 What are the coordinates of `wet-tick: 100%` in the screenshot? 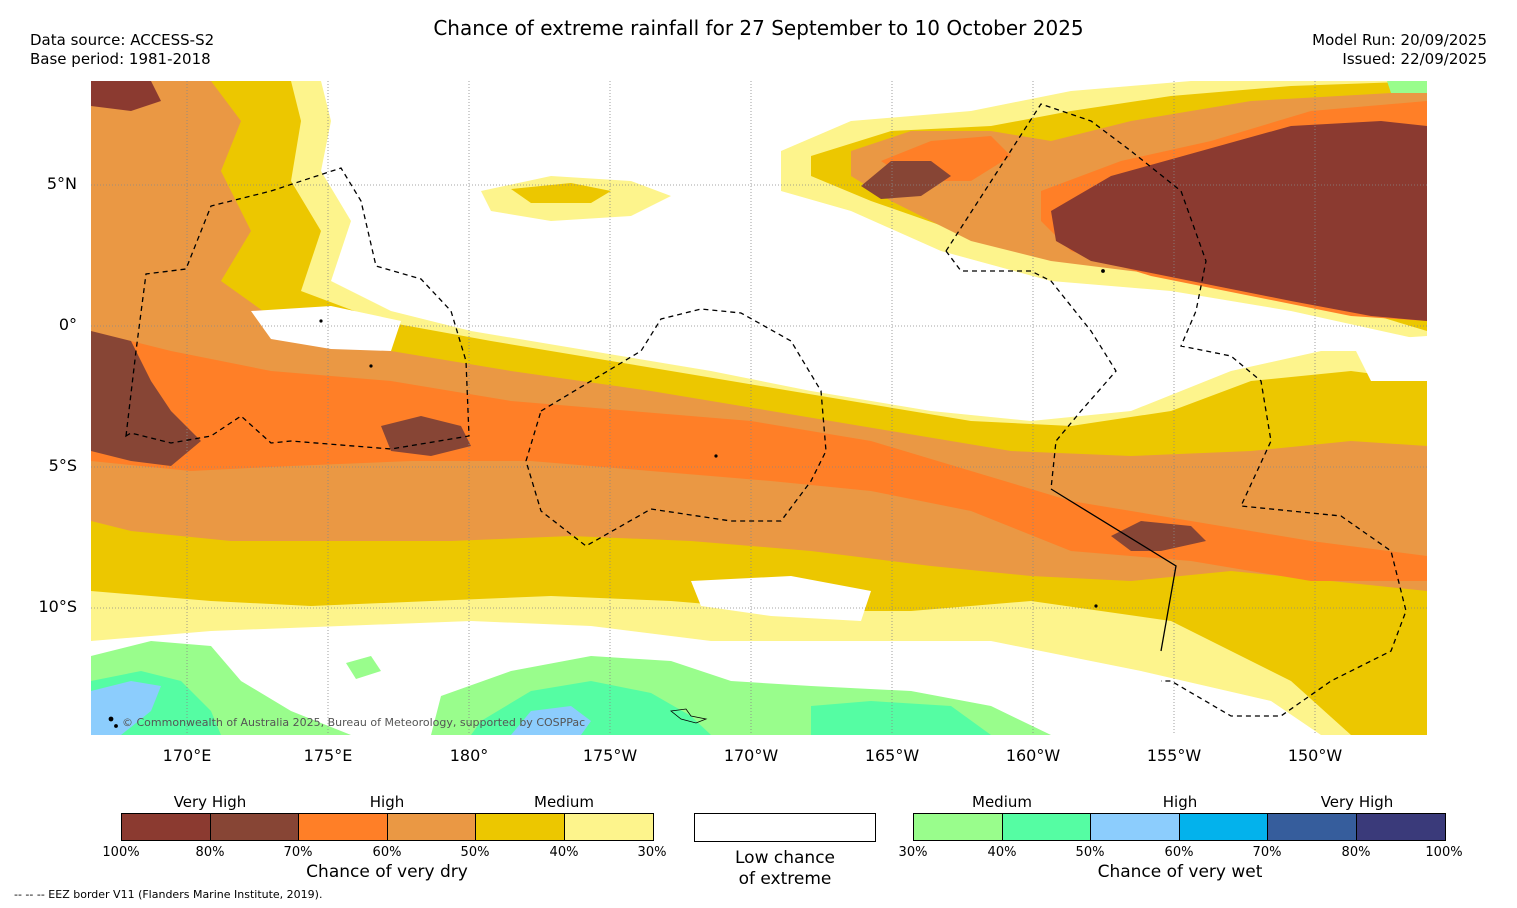 It's located at (1444, 852).